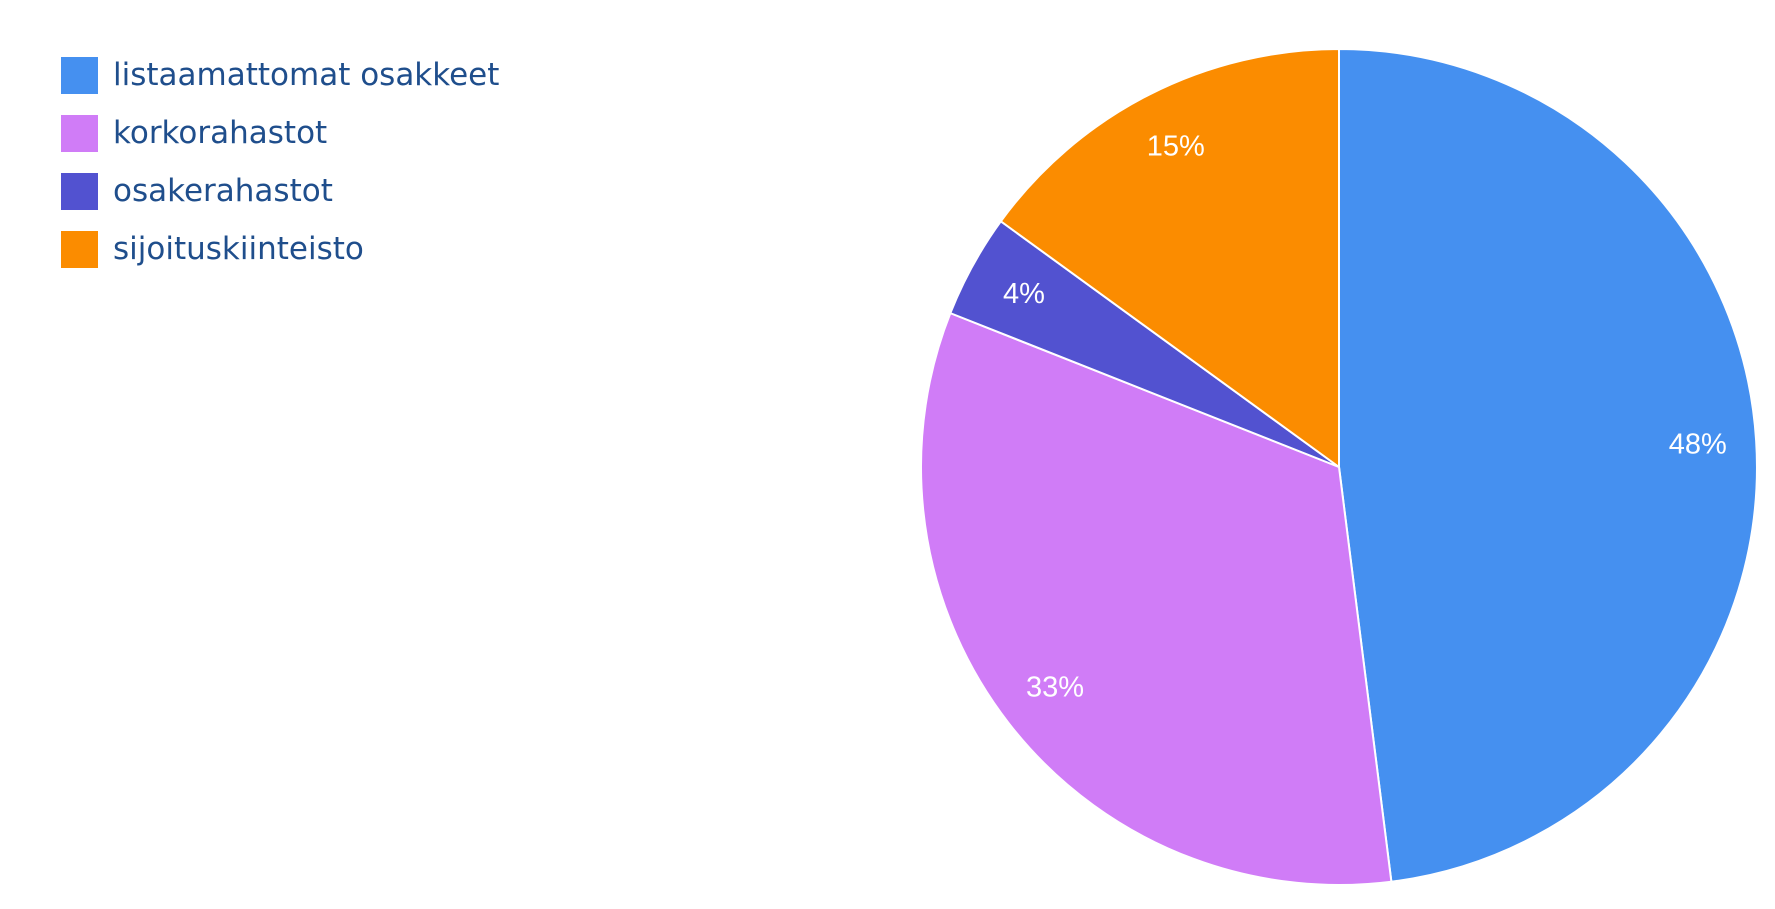 The height and width of the screenshot is (909, 1775). What do you see at coordinates (79, 249) in the screenshot?
I see `legend-swatch-sijoituskiinteisto` at bounding box center [79, 249].